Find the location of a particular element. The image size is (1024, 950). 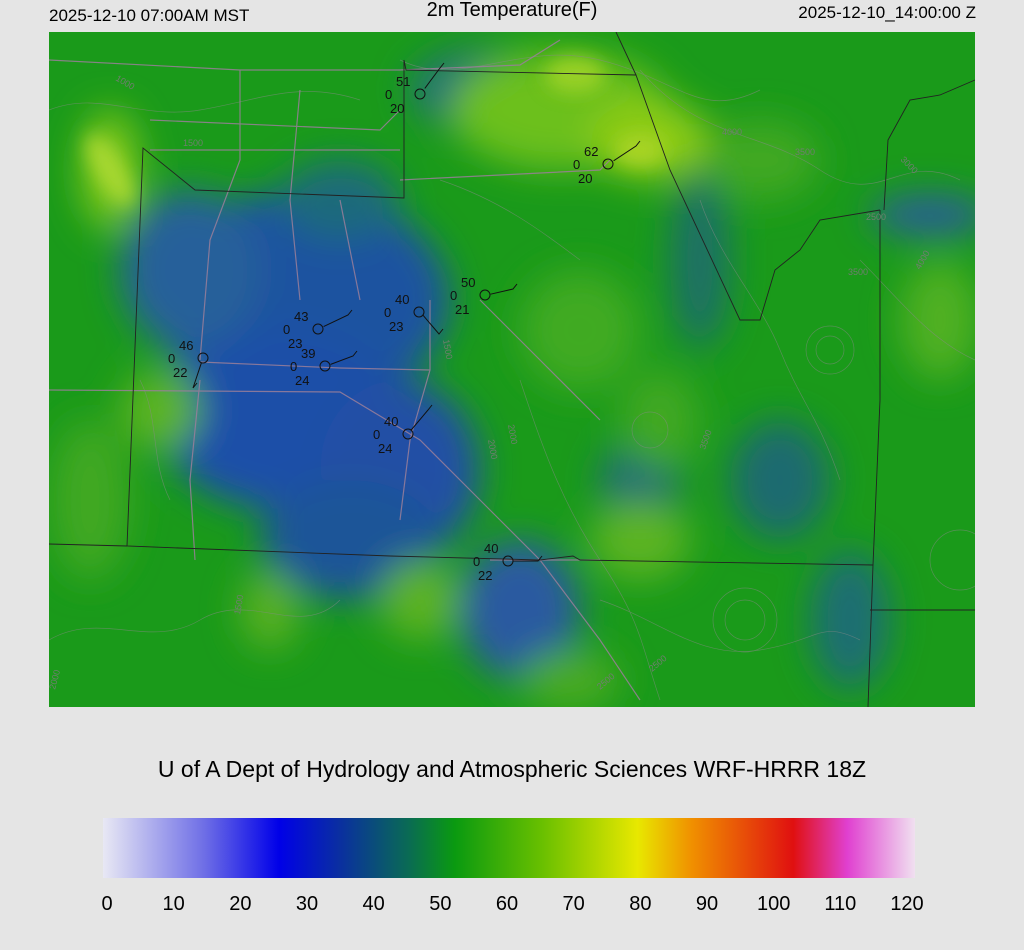

station-plot: 62 020 is located at coordinates (607, 163).